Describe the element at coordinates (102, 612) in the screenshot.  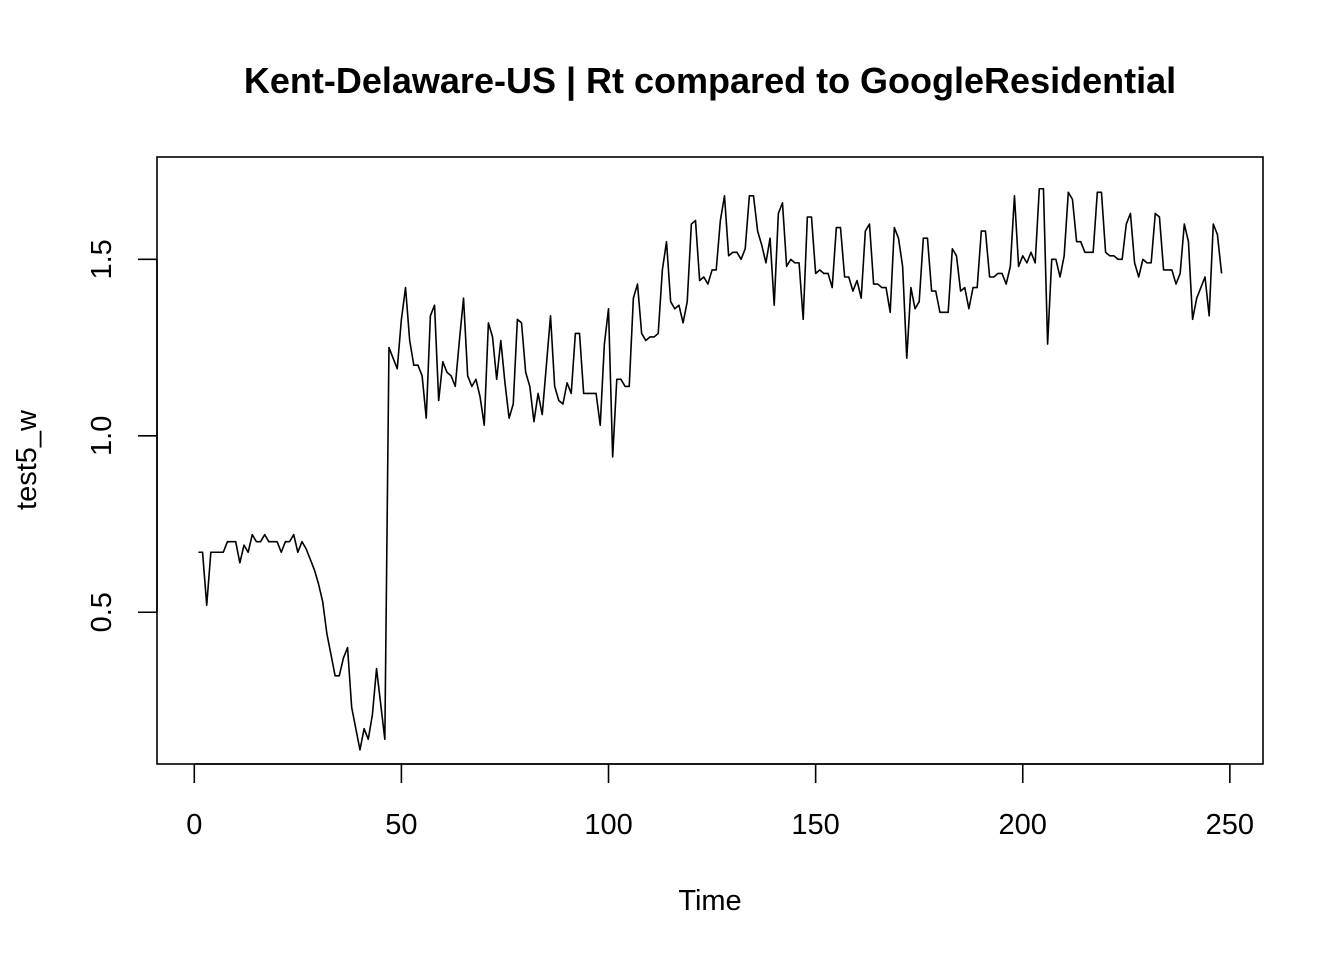
I see `y-tick-label: 0.5` at that location.